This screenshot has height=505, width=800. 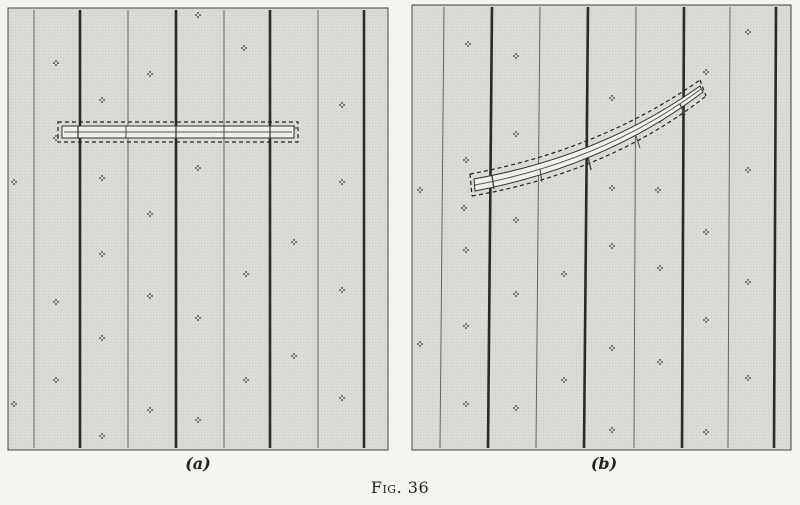 I want to click on panel-a-strip-outline, so click(x=178, y=132).